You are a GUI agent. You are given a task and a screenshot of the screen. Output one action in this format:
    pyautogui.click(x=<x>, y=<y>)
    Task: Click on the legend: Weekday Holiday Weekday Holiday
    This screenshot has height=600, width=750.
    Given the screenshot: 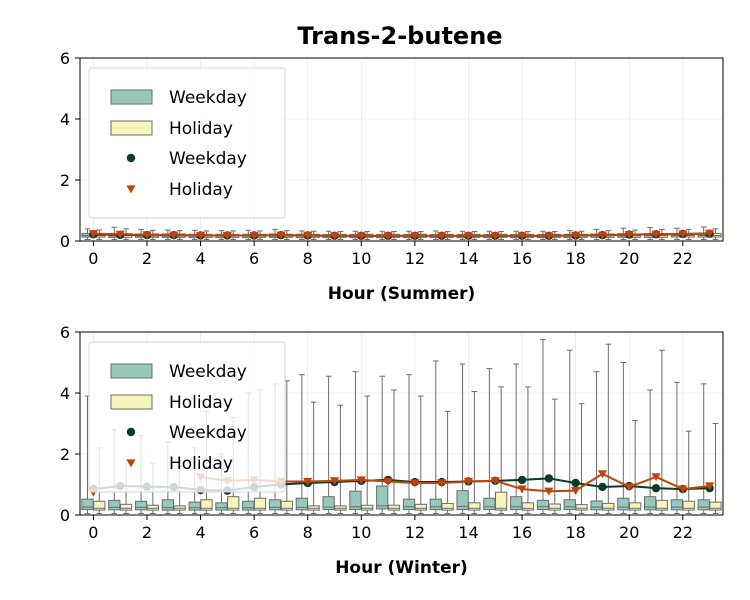 What is the action you would take?
    pyautogui.click(x=187, y=417)
    